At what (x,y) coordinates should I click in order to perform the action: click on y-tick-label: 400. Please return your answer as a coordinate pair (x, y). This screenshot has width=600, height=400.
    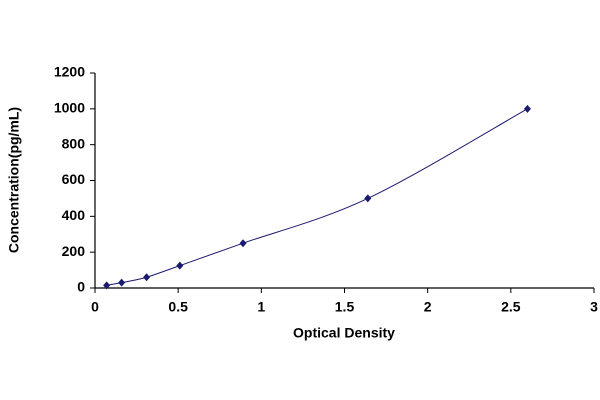
    Looking at the image, I should click on (74, 215).